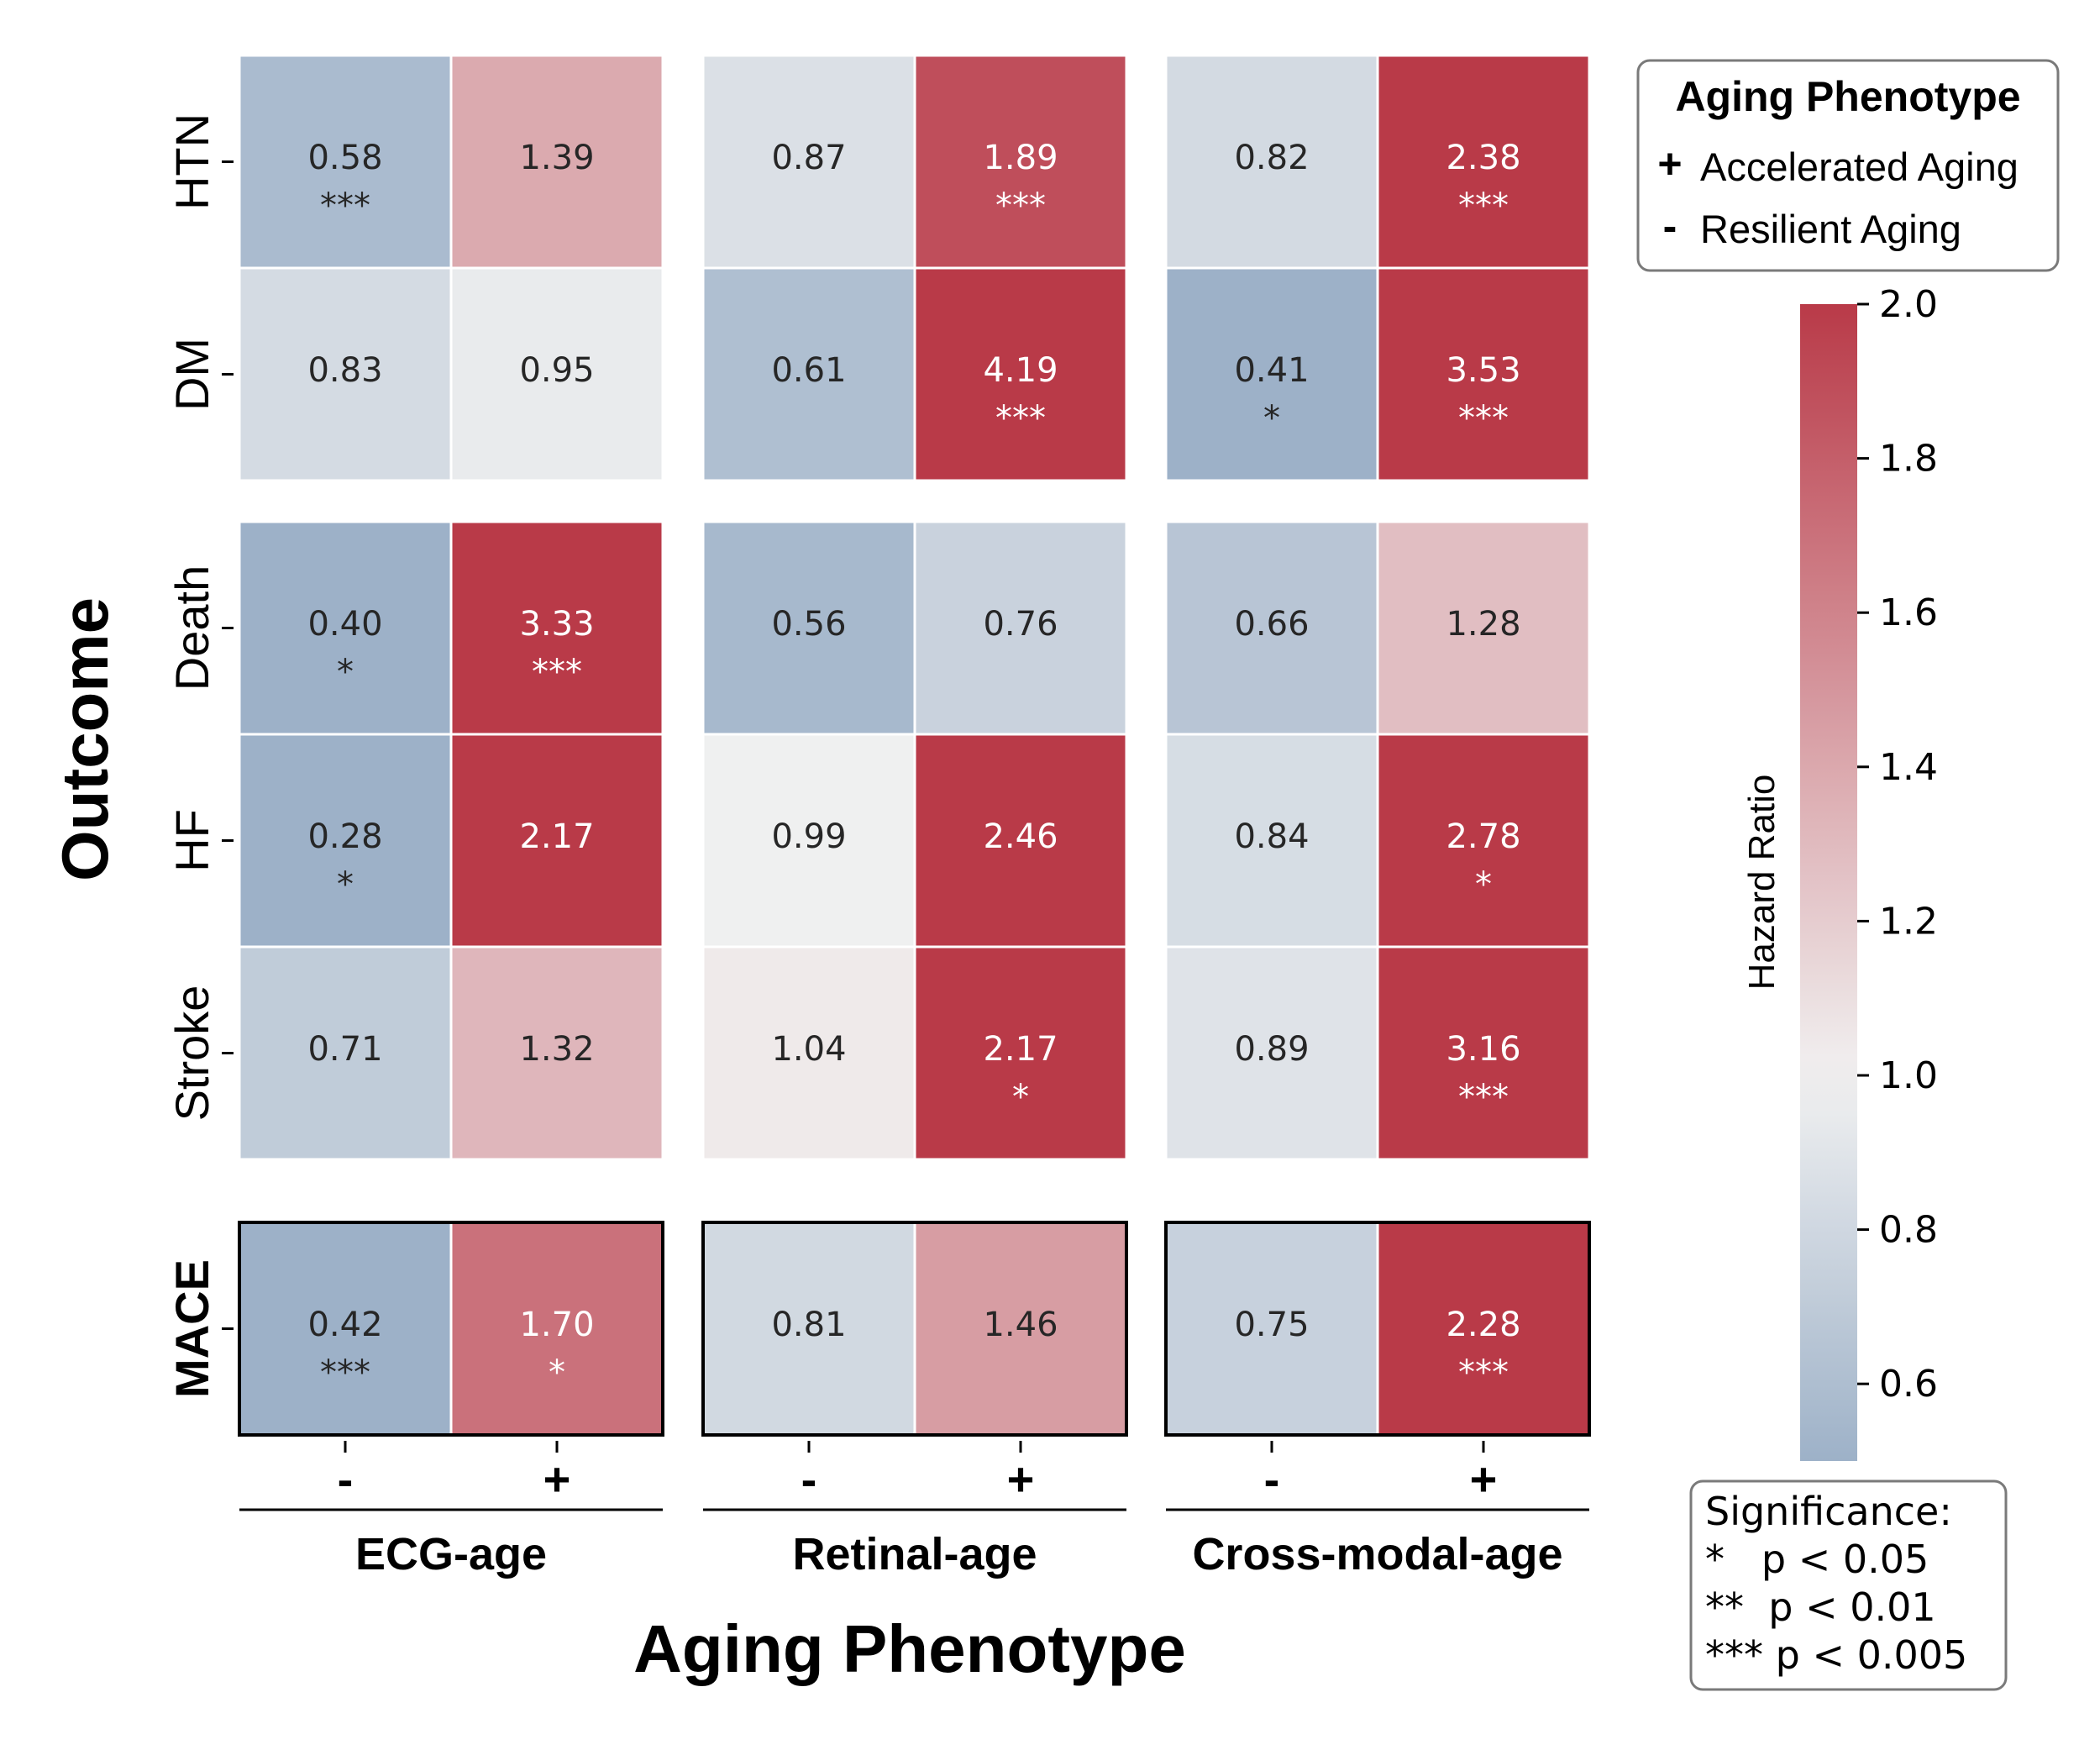 The height and width of the screenshot is (1750, 2100). I want to click on cell-value-label: 1.89, so click(1020, 158).